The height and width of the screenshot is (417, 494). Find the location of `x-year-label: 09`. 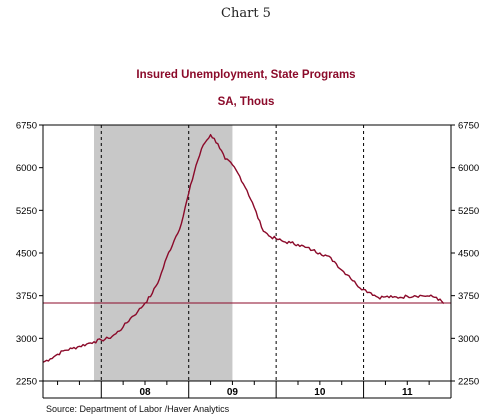

x-year-label: 09 is located at coordinates (233, 392).